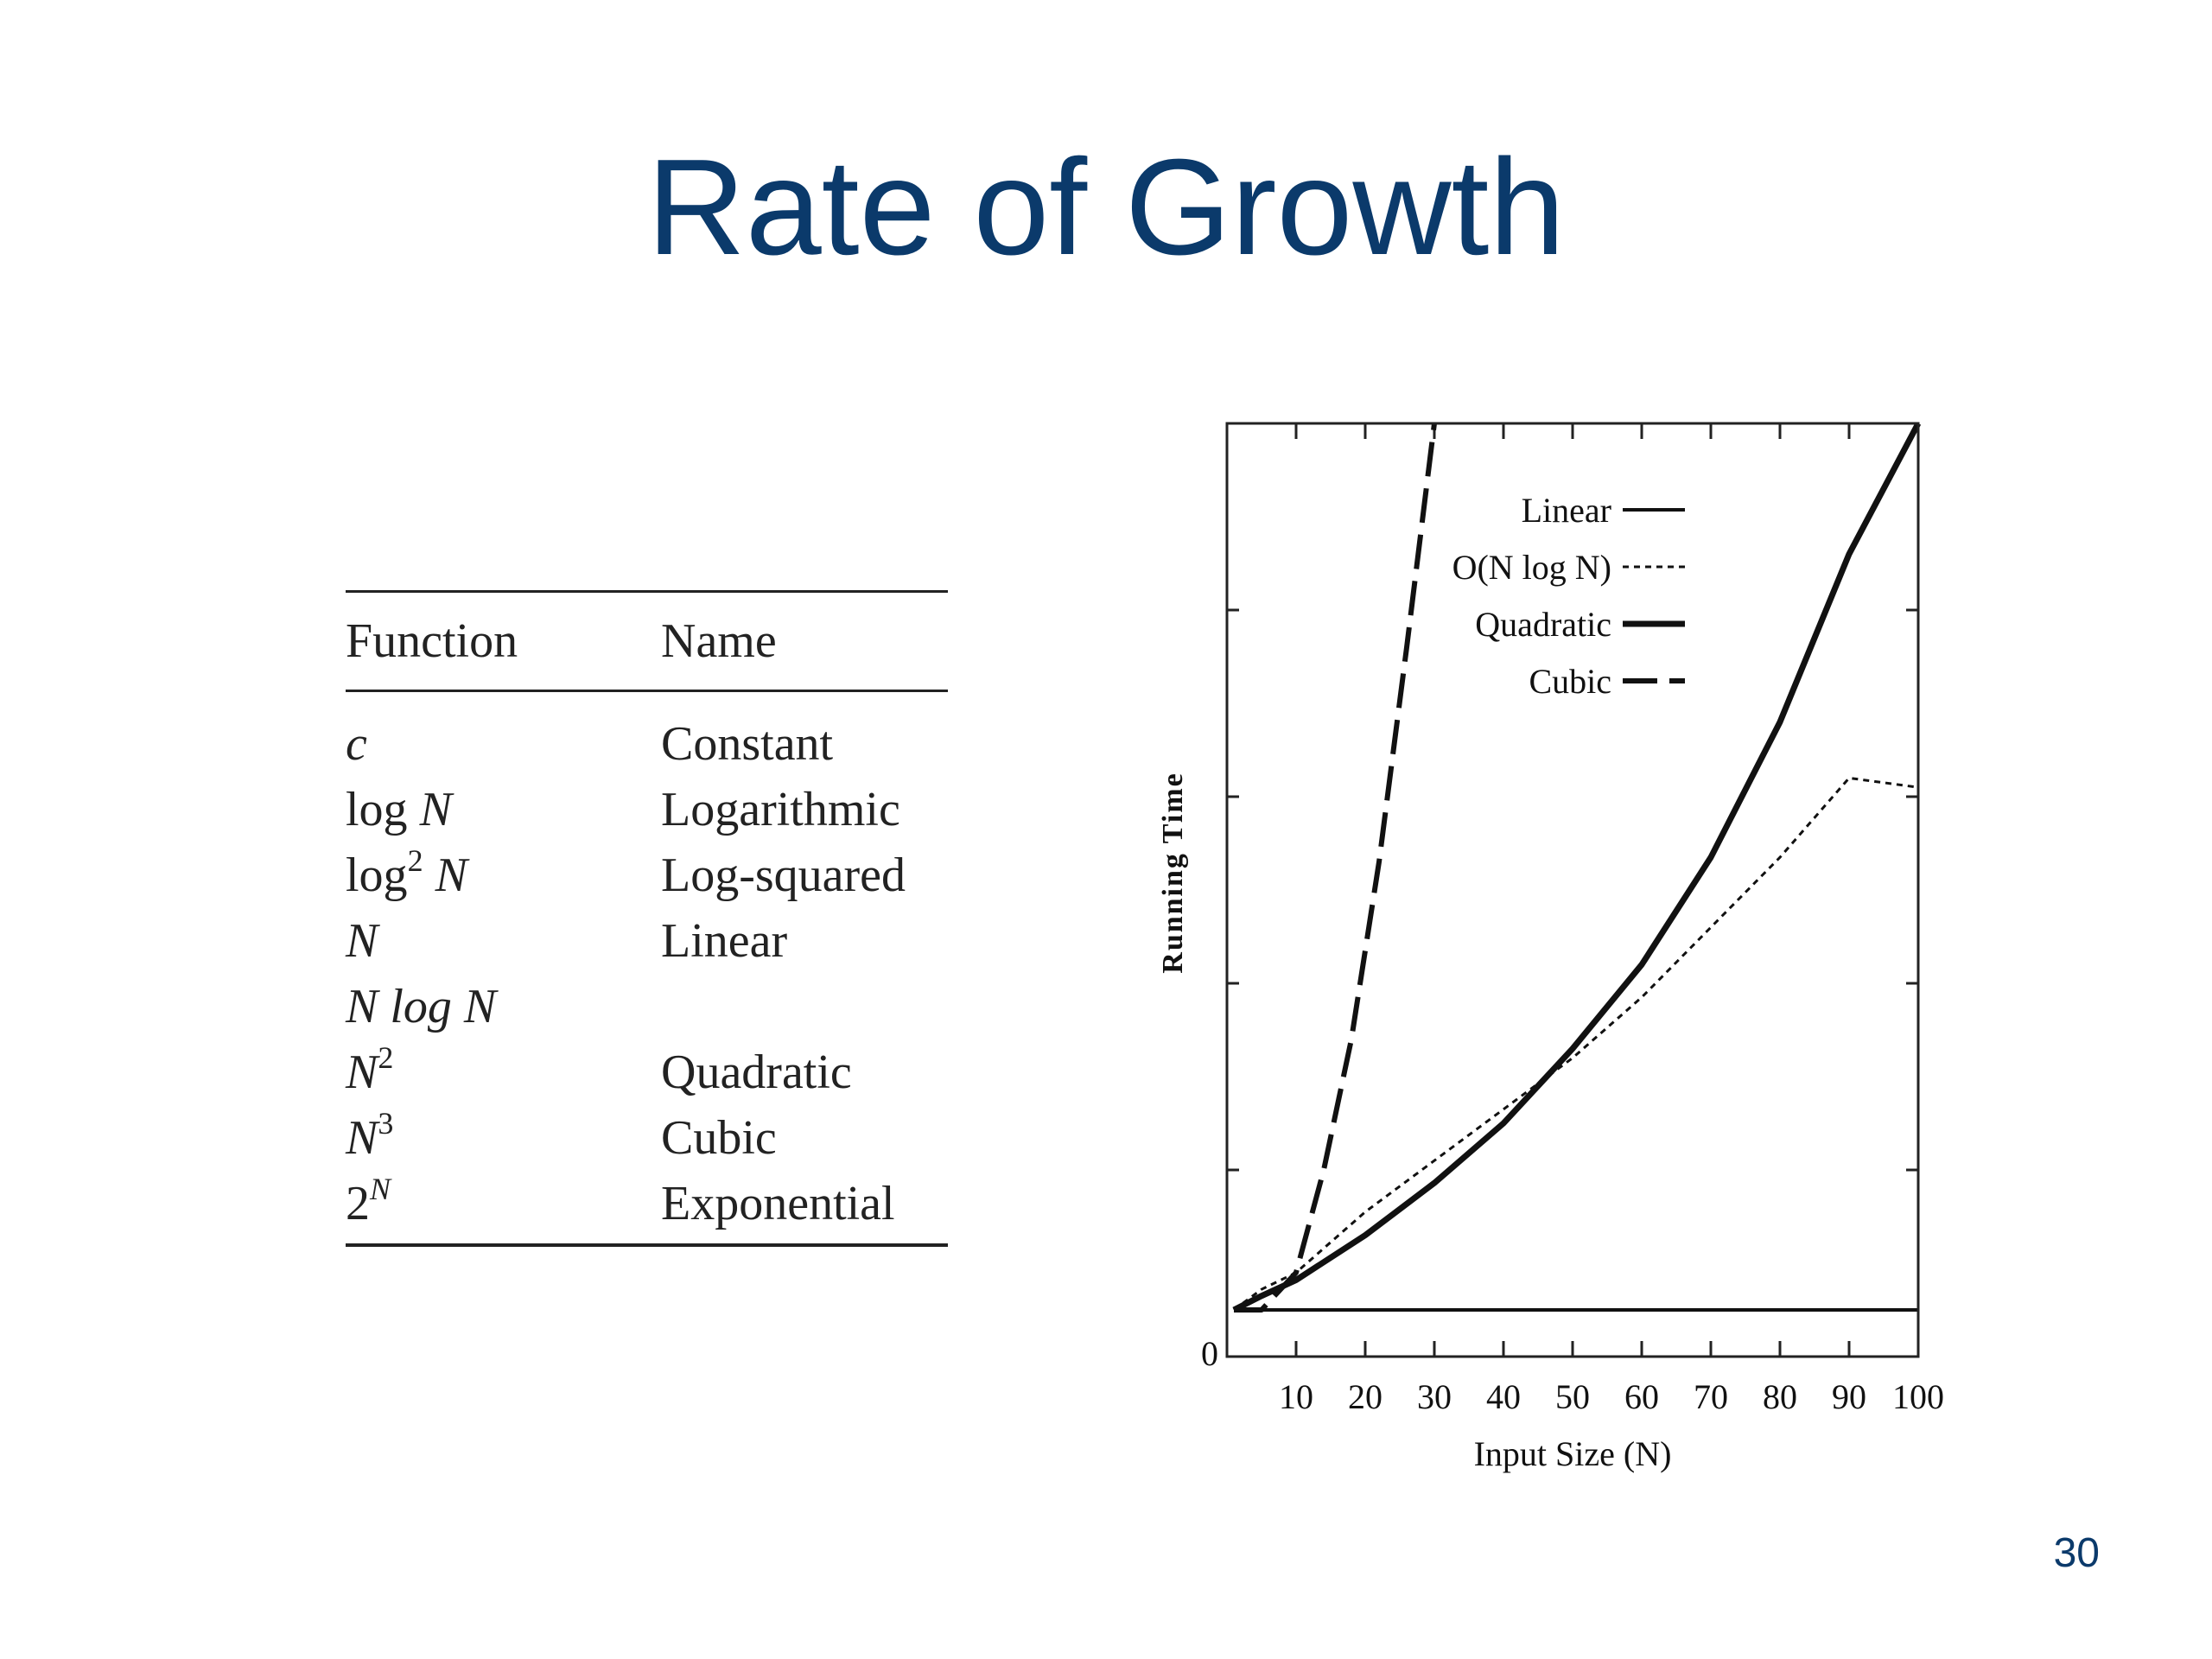  What do you see at coordinates (1296, 1396) in the screenshot?
I see `x-tick-label: 10` at bounding box center [1296, 1396].